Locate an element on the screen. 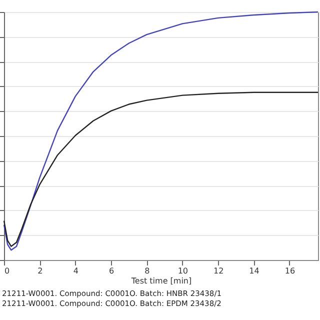  x-axis-title: Test time [min] is located at coordinates (161, 281).